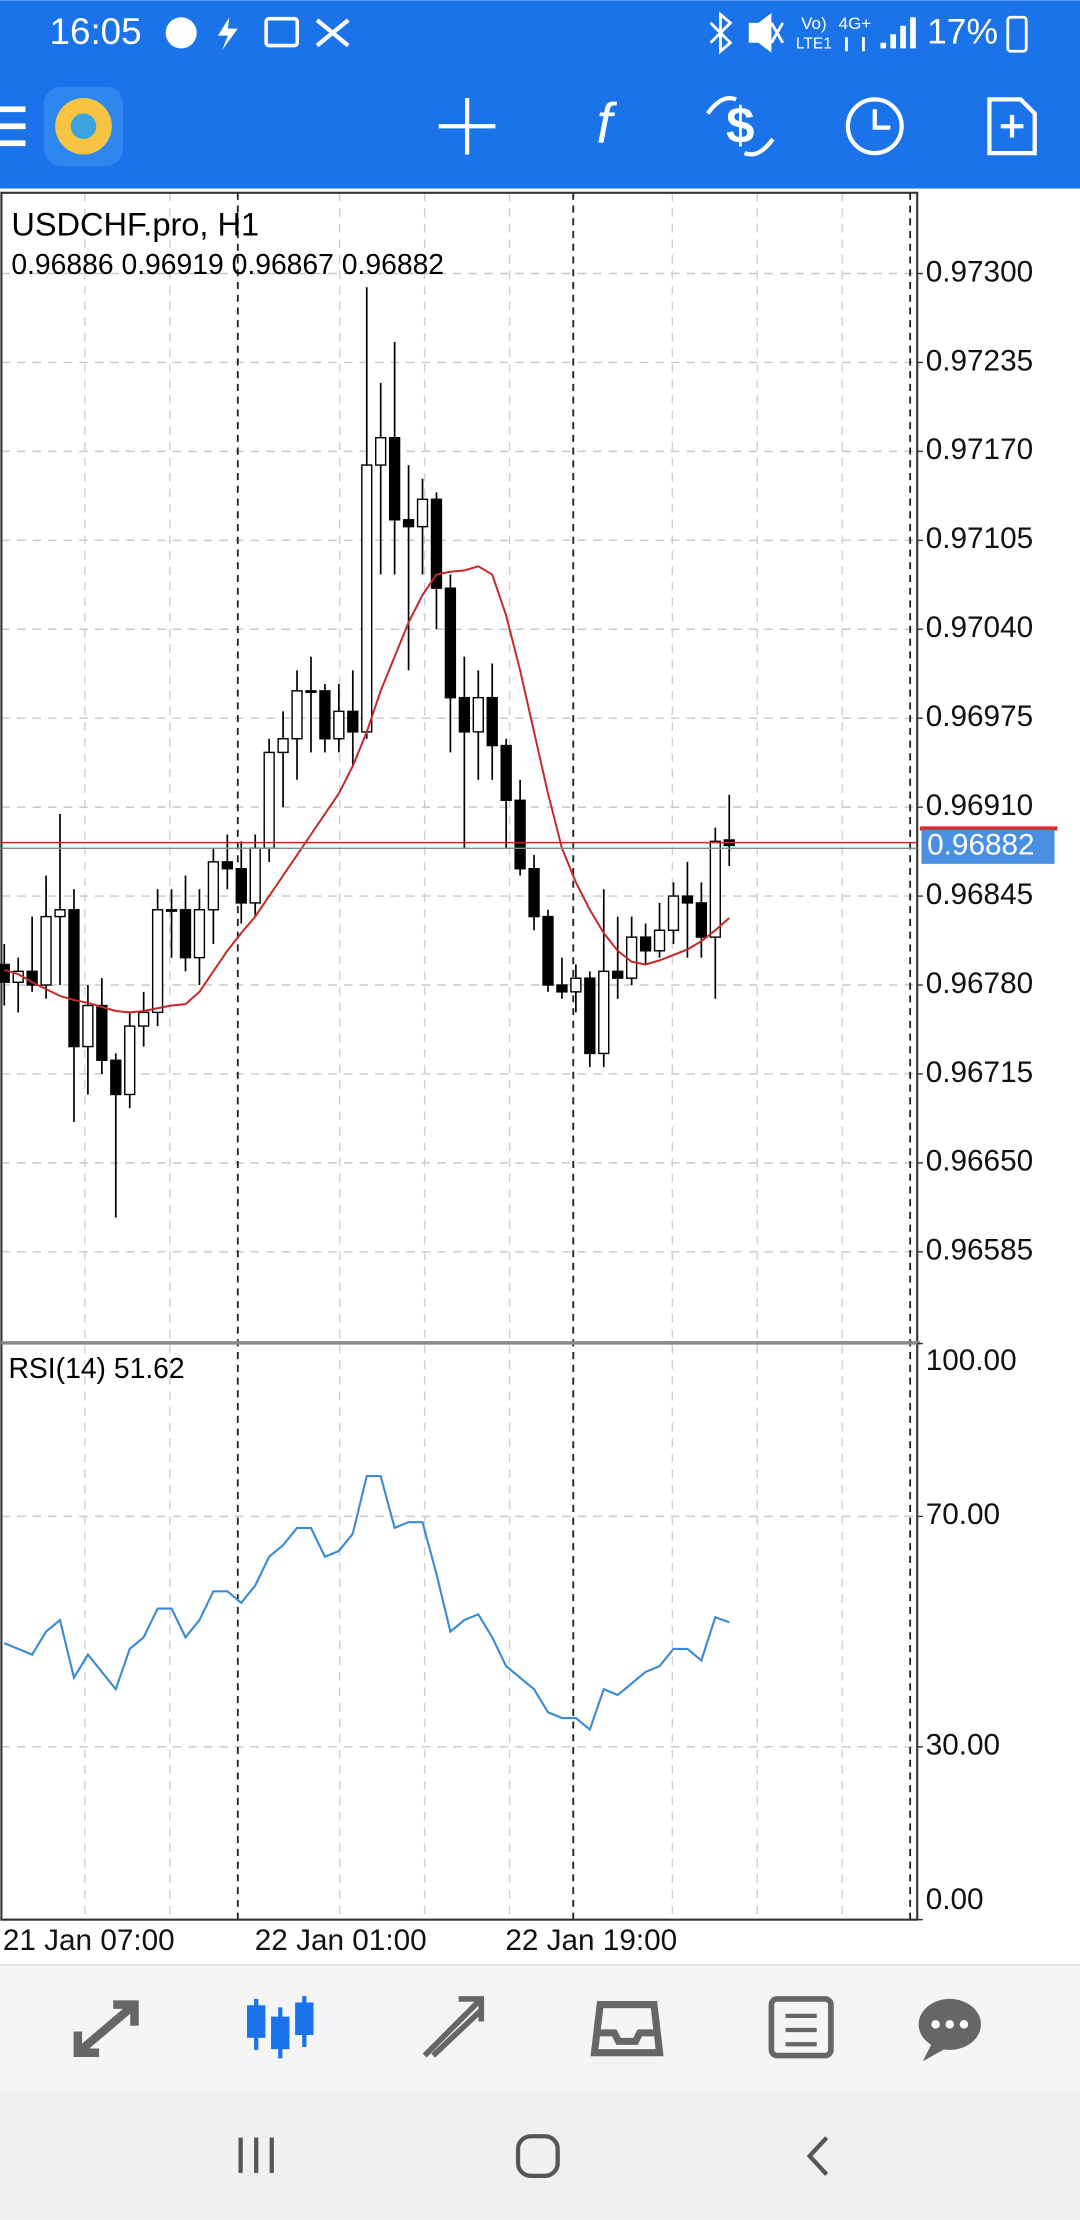 The width and height of the screenshot is (1080, 2220). What do you see at coordinates (766, 33) in the screenshot?
I see `mute-icon` at bounding box center [766, 33].